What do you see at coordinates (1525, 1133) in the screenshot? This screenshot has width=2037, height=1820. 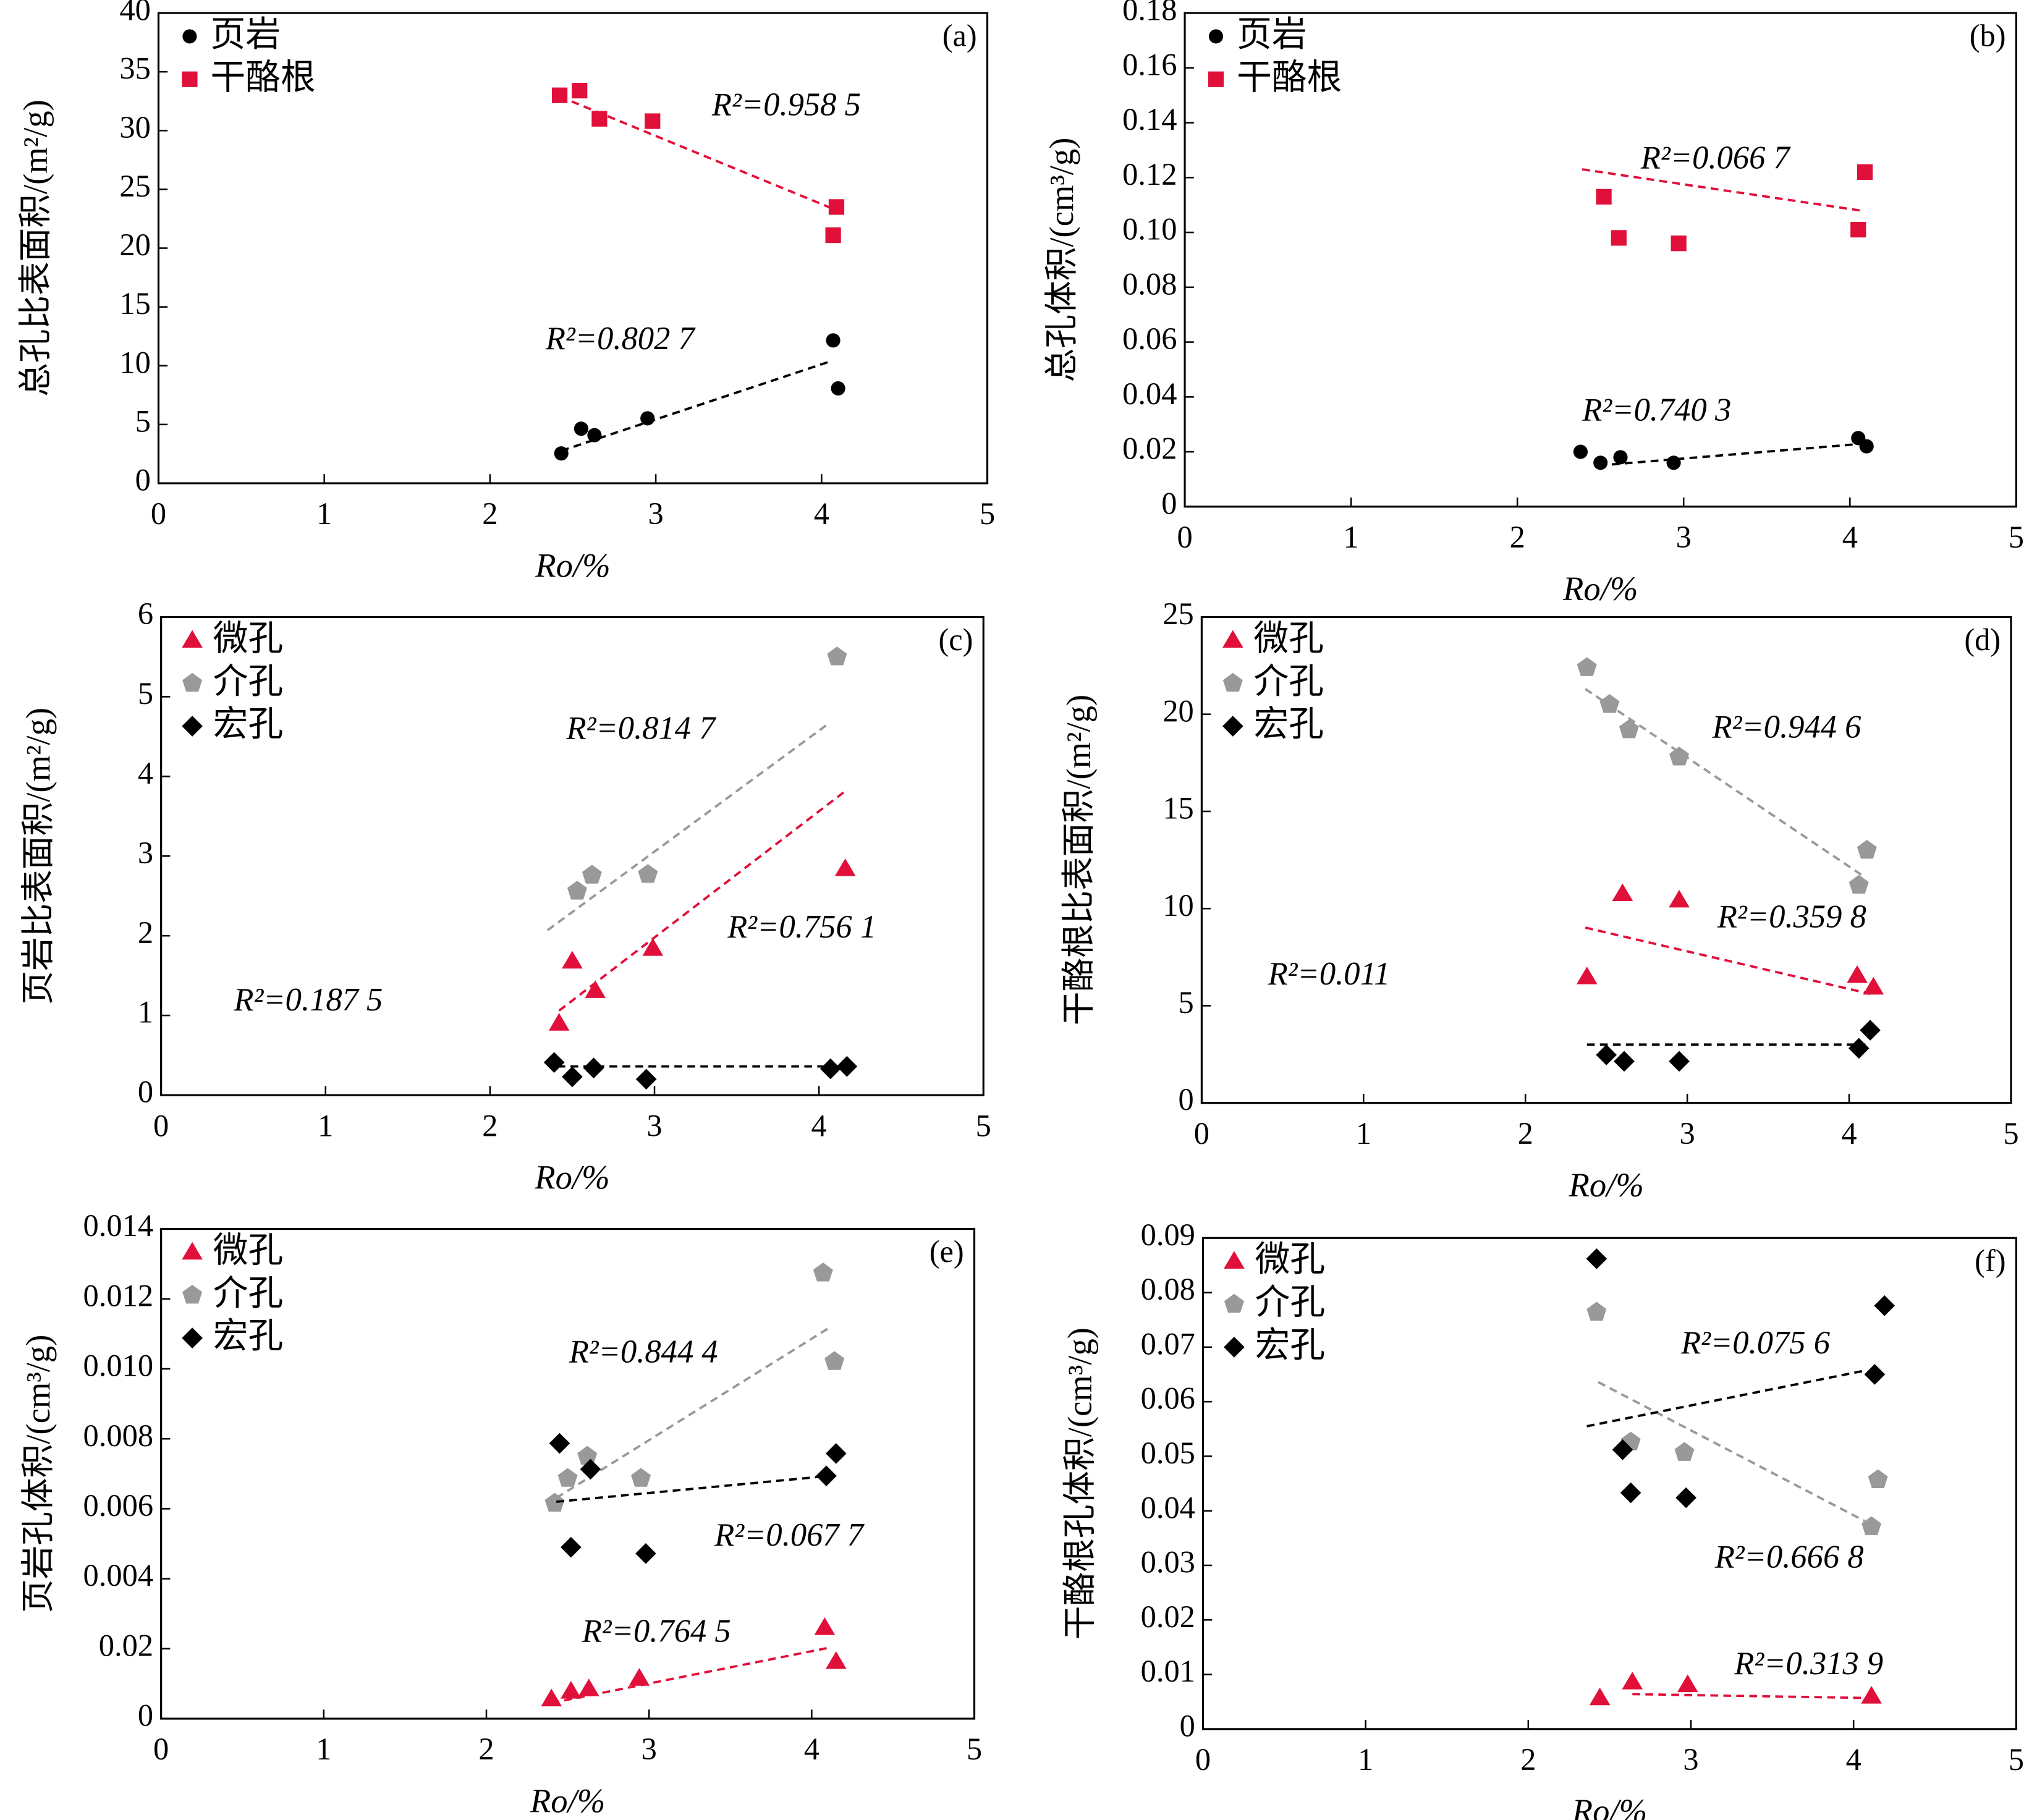 I see `x-tick-label: 2` at bounding box center [1525, 1133].